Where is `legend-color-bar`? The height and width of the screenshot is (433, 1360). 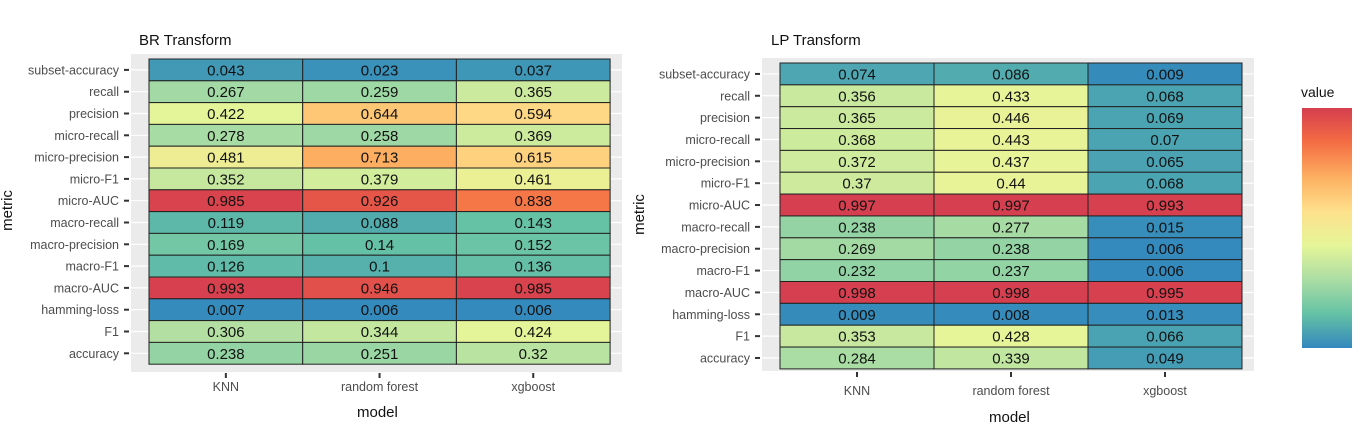 legend-color-bar is located at coordinates (1327, 228).